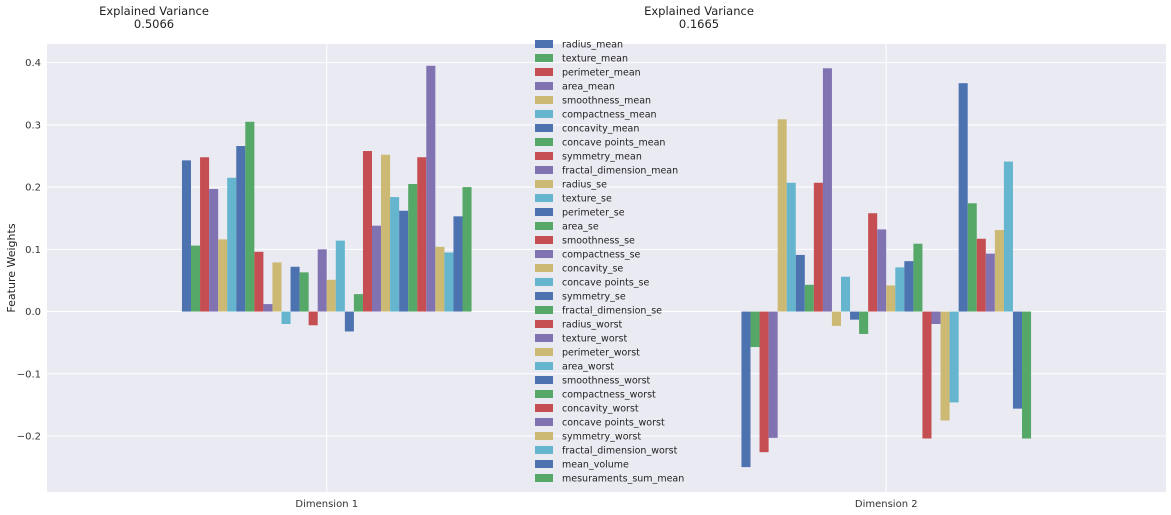 This screenshot has width=1171, height=515. I want to click on legend-label: smoothness_mean, so click(606, 101).